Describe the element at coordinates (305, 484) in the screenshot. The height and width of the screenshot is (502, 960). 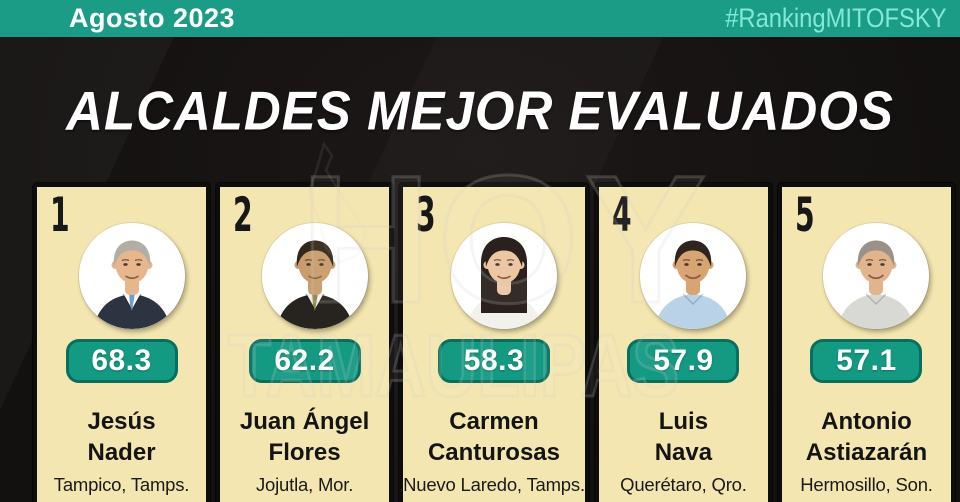
I see `mayor-location: Jojutla, Mor.` at that location.